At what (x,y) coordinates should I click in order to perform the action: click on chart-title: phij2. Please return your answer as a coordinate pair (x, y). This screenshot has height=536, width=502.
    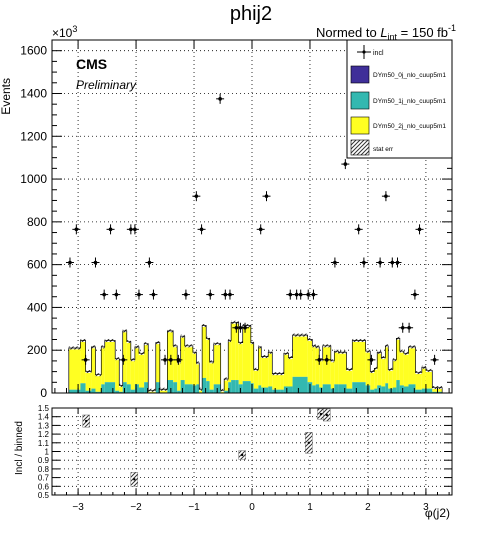
    Looking at the image, I should click on (251, 14).